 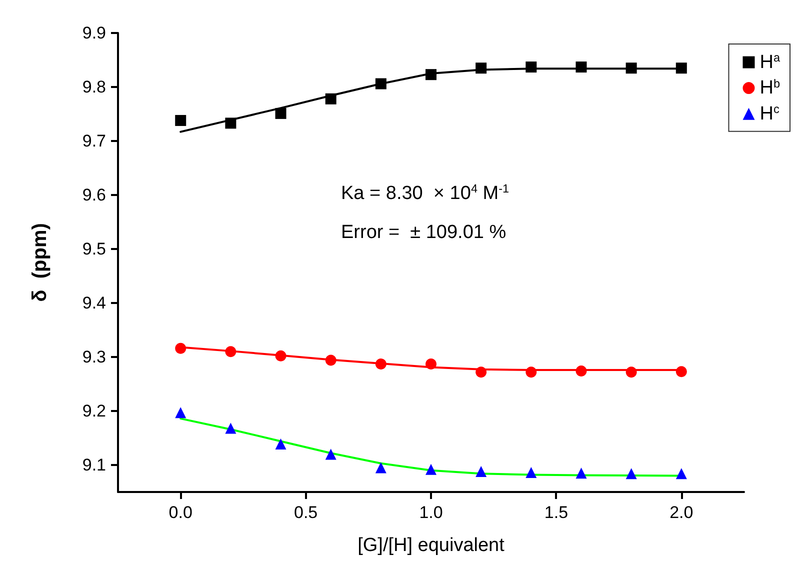 I want to click on y-axis-title: δ (ppm), so click(x=40, y=262).